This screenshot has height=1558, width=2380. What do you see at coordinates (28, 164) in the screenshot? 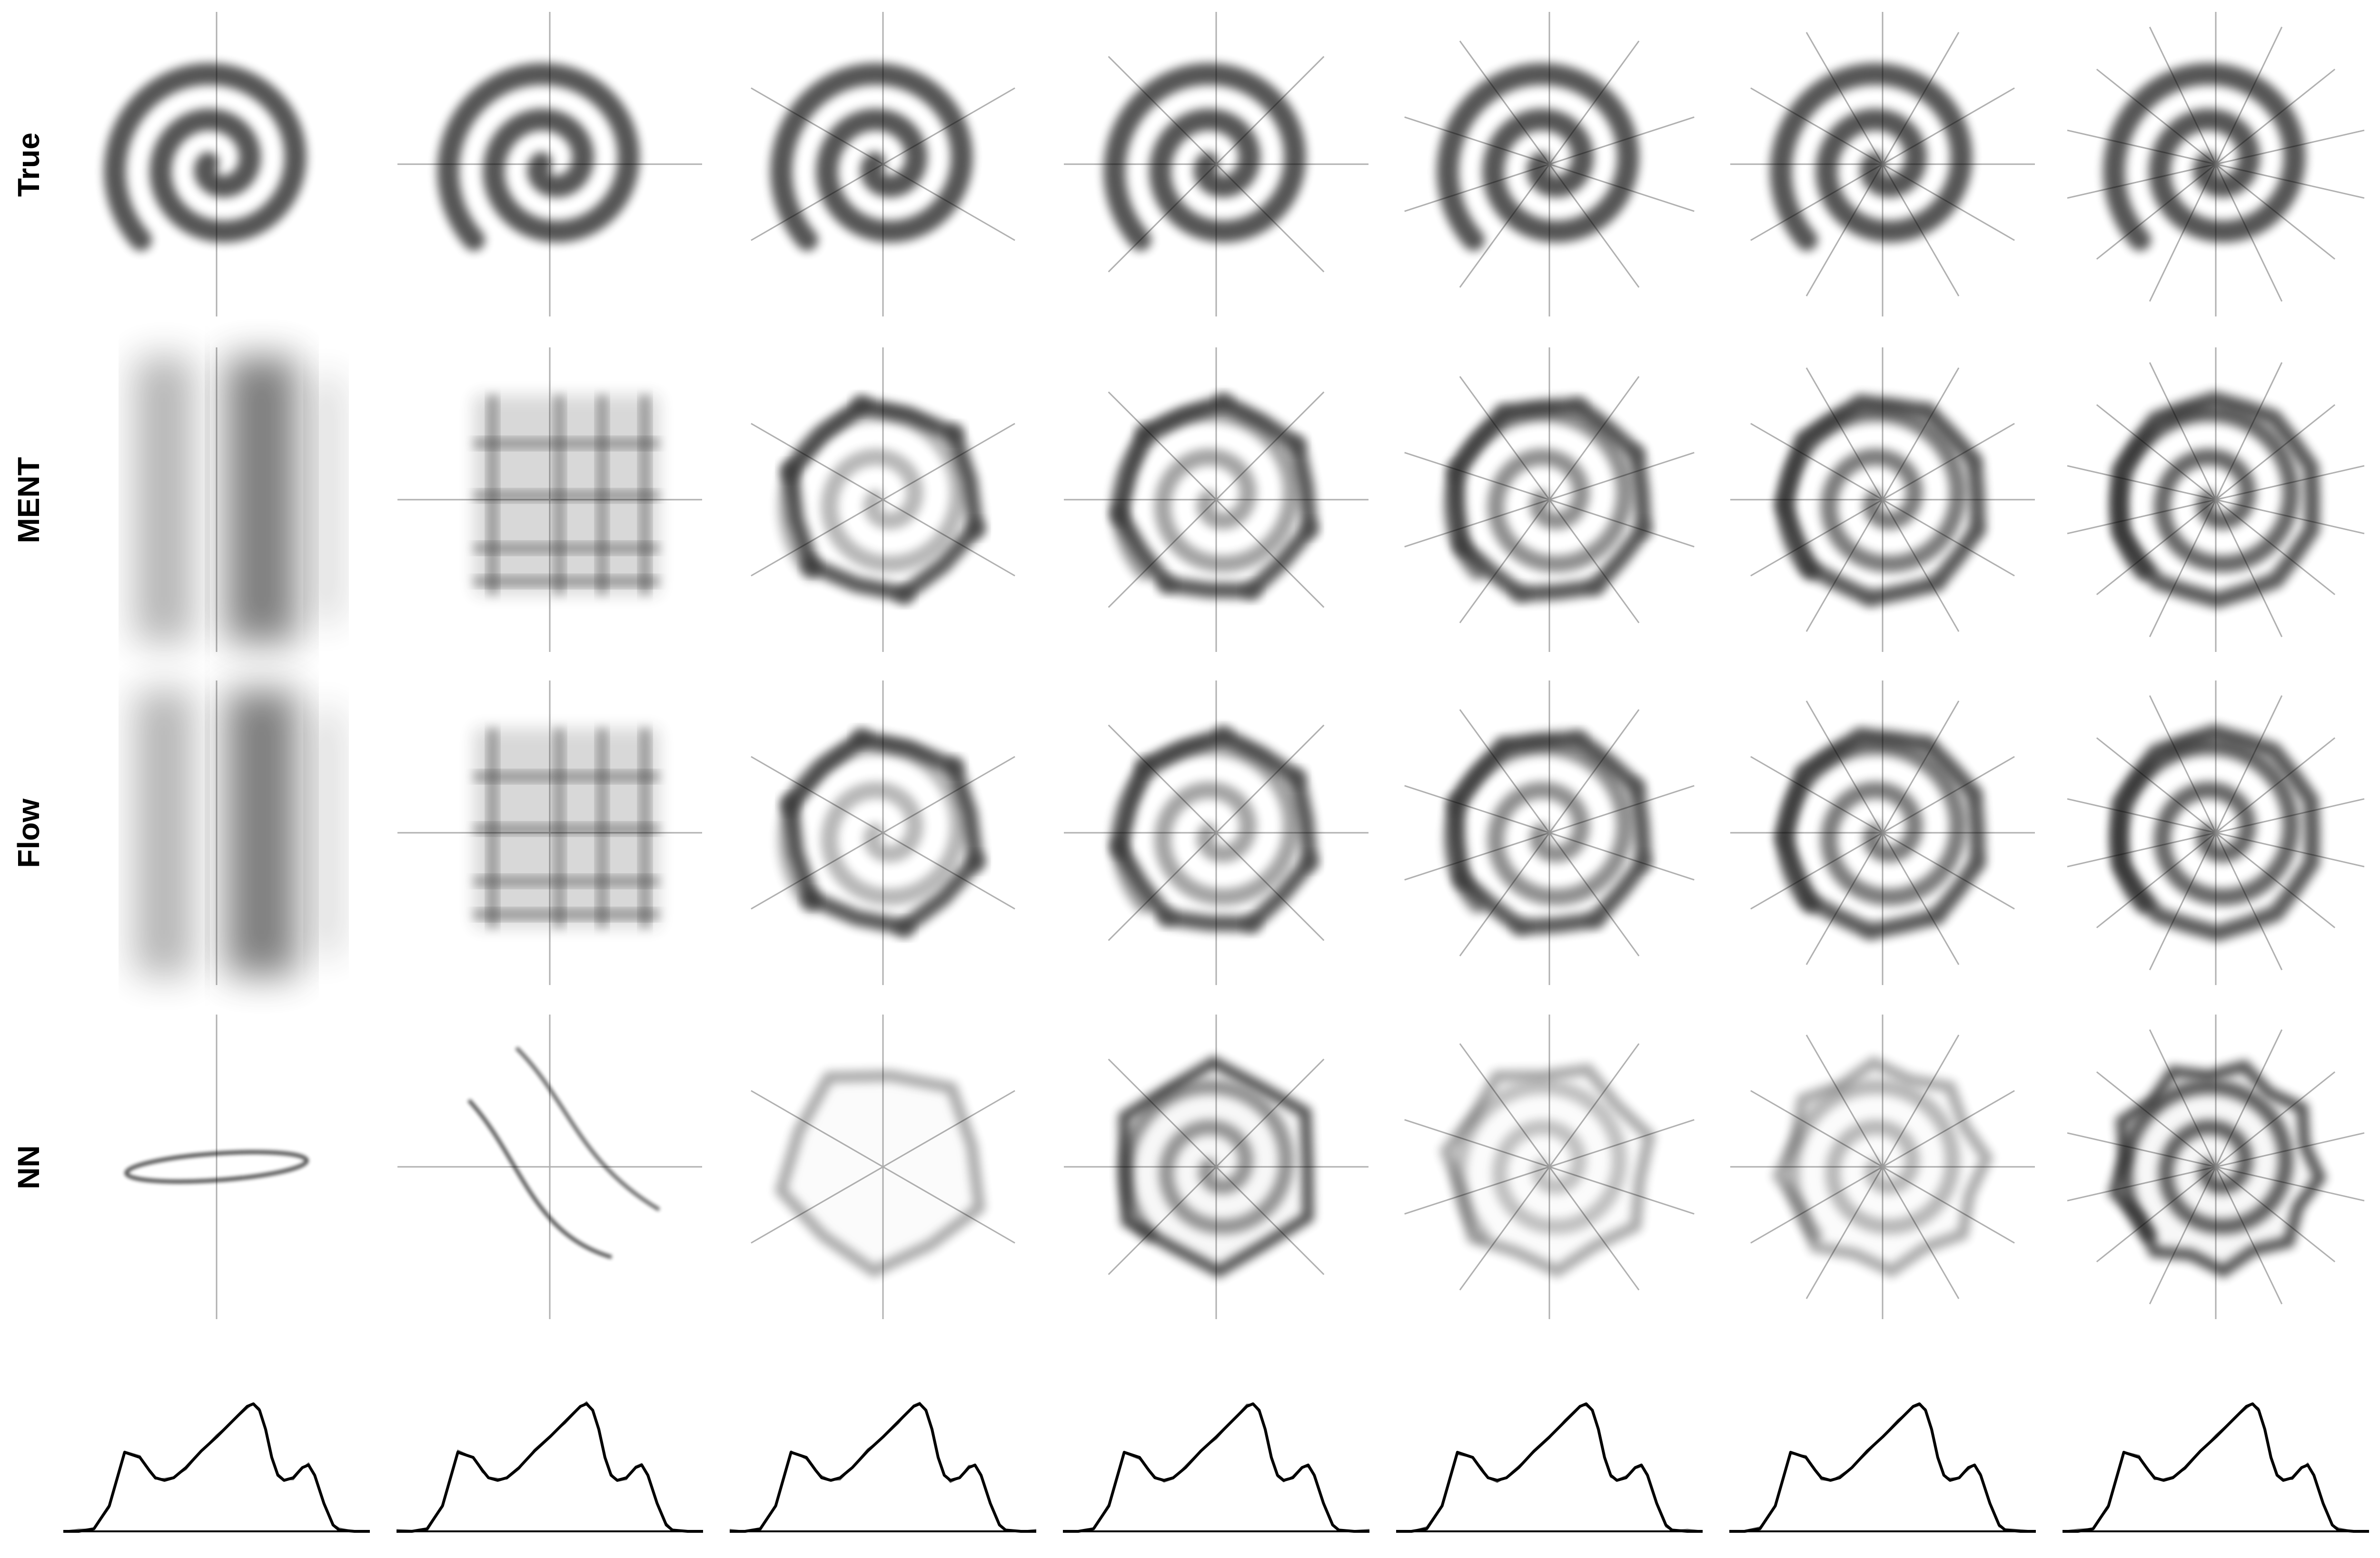
I see `row-label-true: True` at bounding box center [28, 164].